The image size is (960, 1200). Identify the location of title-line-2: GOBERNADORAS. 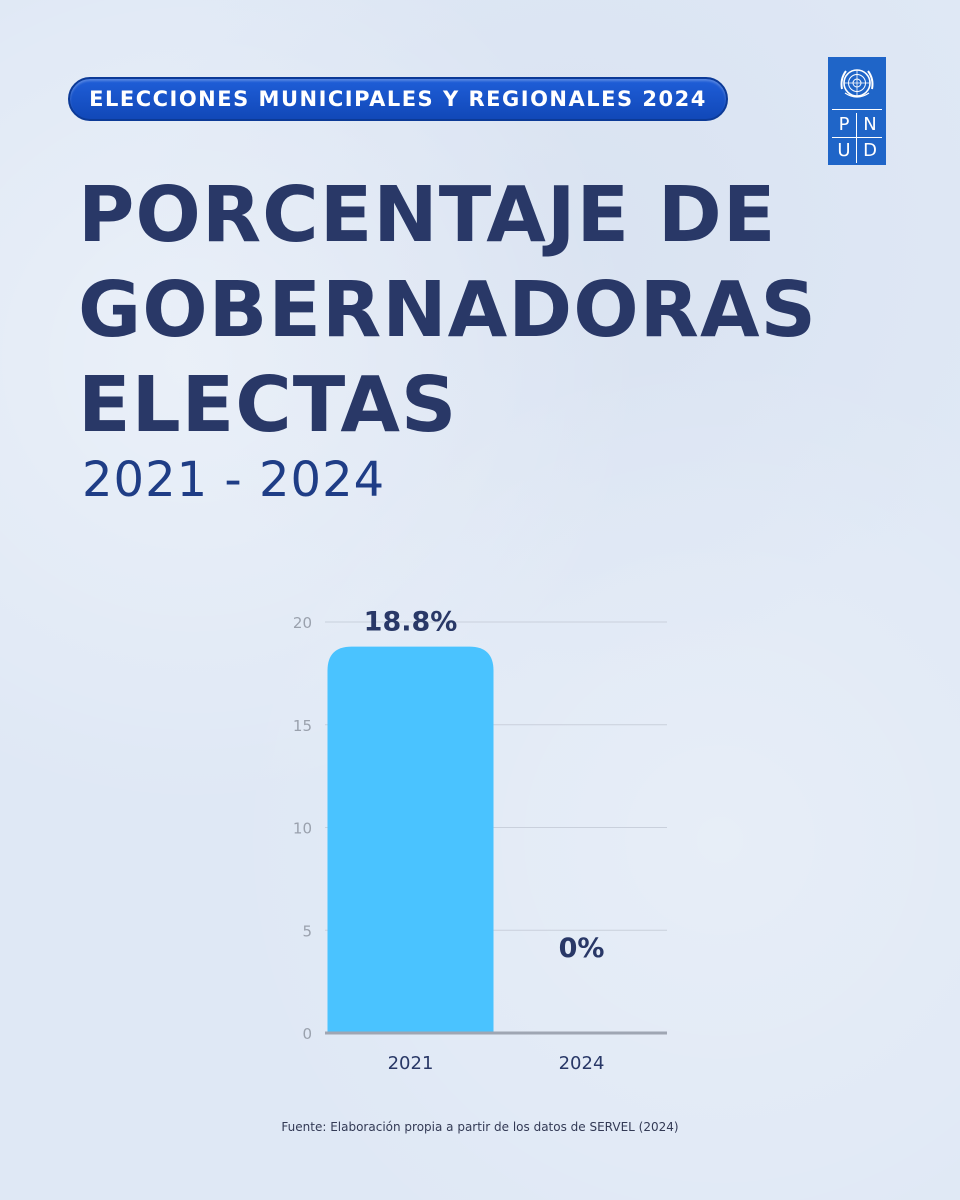
(447, 310).